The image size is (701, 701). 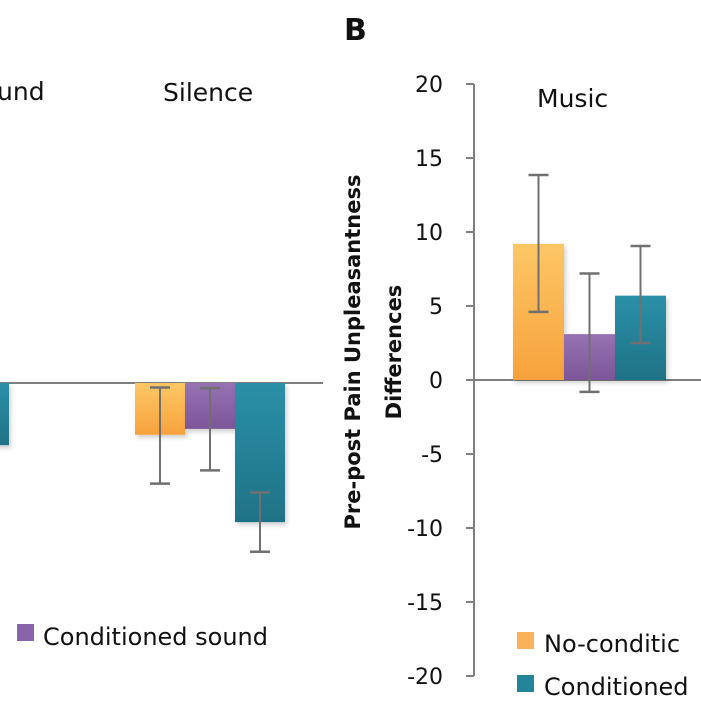 What do you see at coordinates (260, 522) in the screenshot?
I see `error-bar-a-silence-conditioned` at bounding box center [260, 522].